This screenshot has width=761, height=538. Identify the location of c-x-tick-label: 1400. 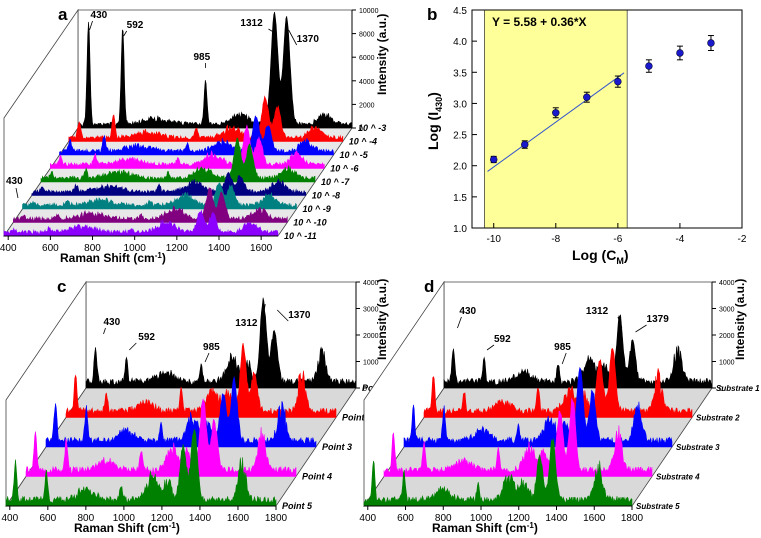
(200, 518).